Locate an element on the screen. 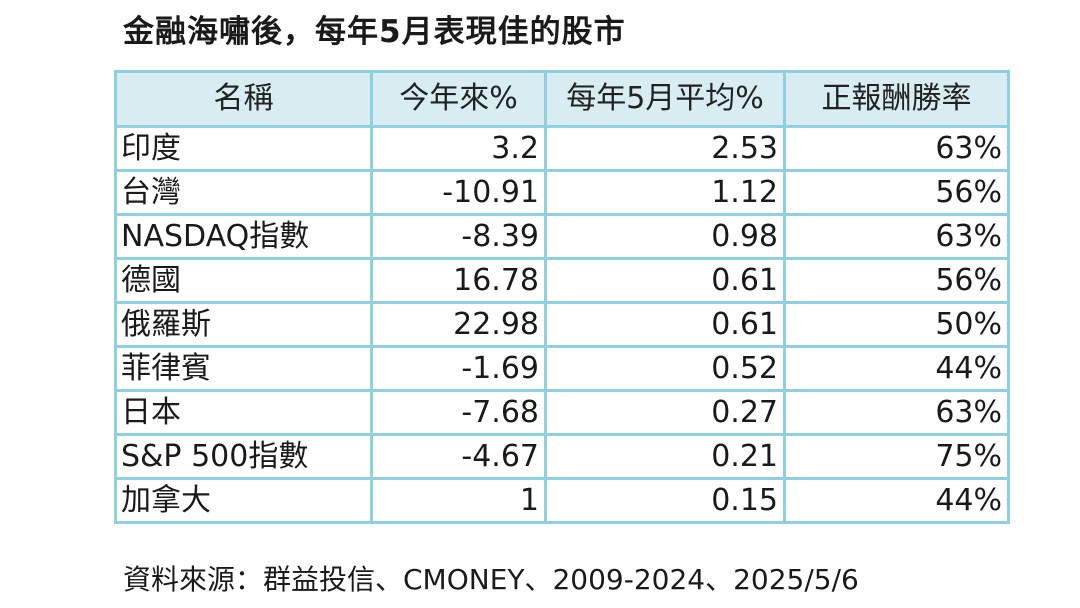  may-average-value: 0.52 is located at coordinates (665, 368).